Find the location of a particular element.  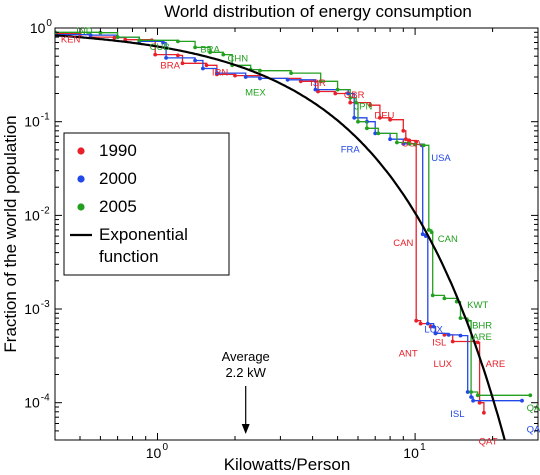

country-label: CUB is located at coordinates (160, 47).